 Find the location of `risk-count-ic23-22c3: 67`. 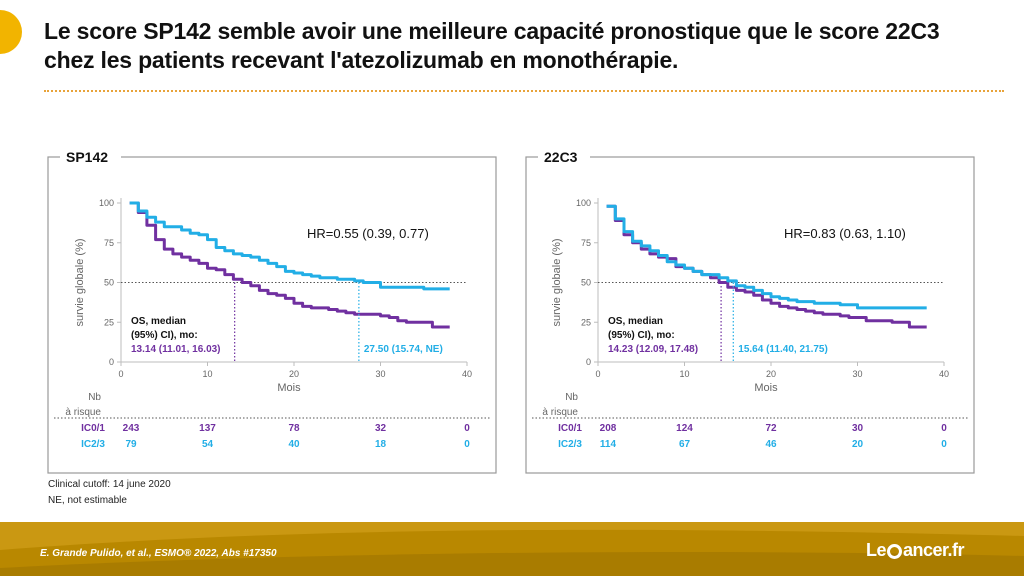

risk-count-ic23-22c3: 67 is located at coordinates (685, 444).